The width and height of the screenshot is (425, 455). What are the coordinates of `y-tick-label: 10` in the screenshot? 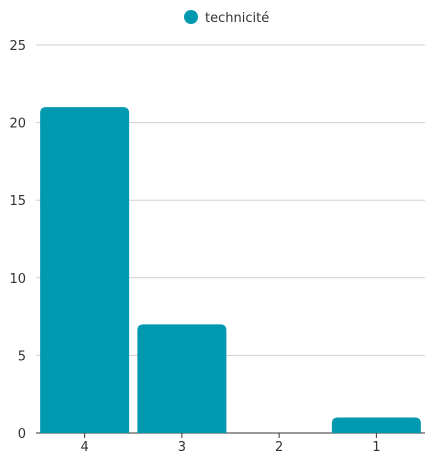 It's located at (17, 279).